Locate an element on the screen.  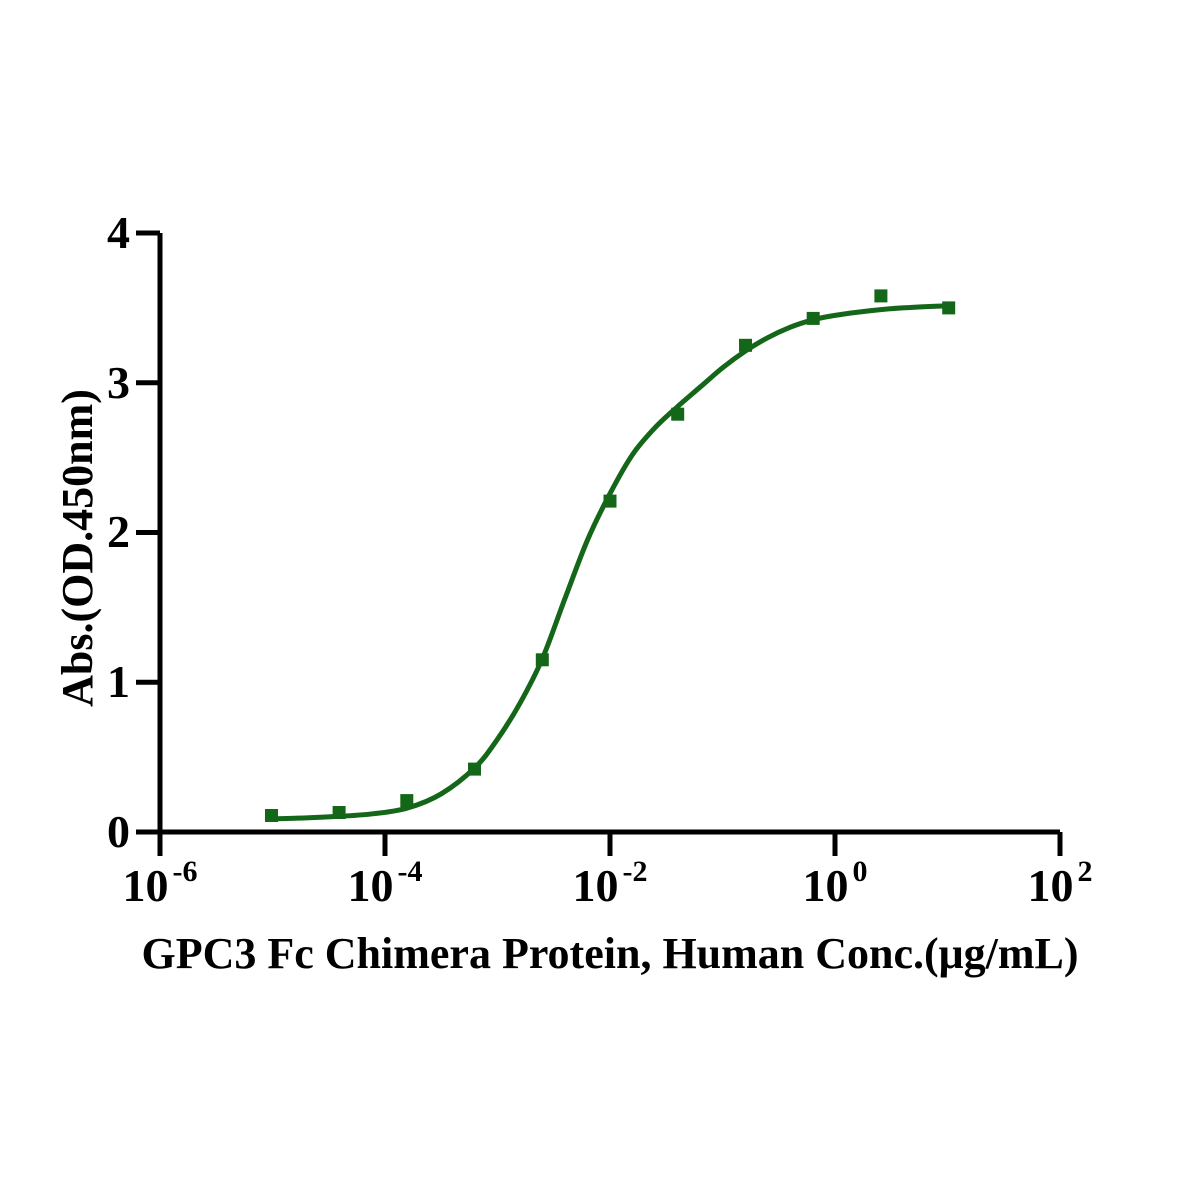
y-tick-label-0: 0 is located at coordinates (118, 831).